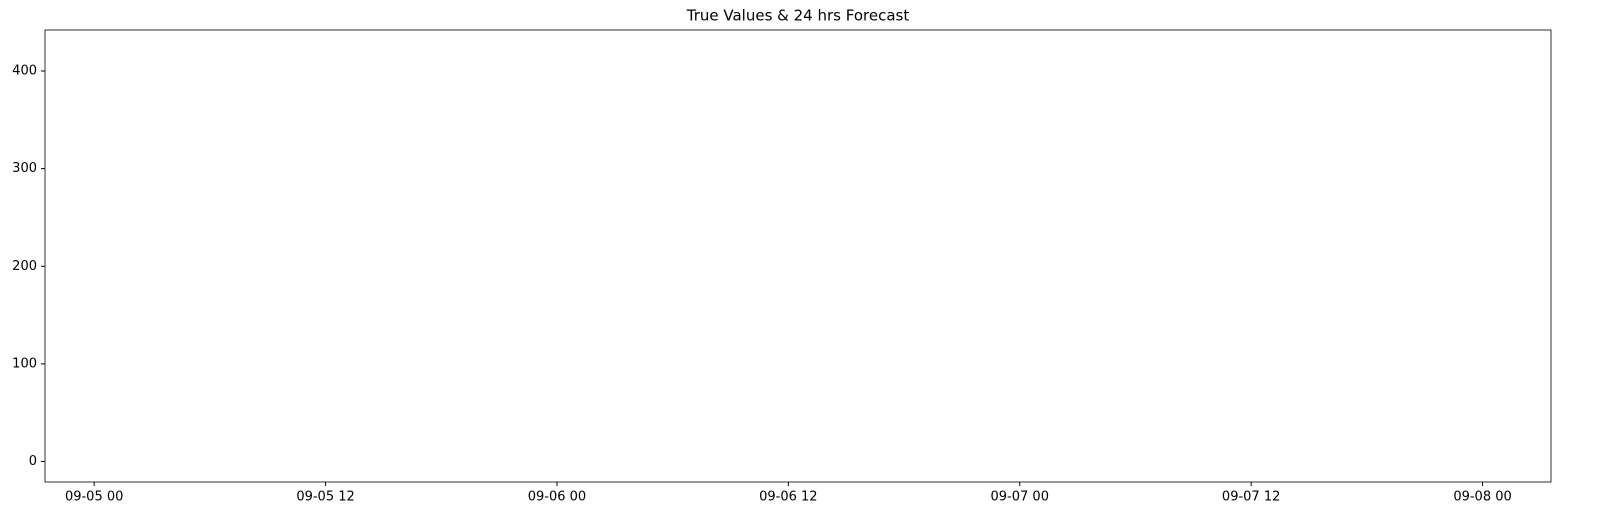  I want to click on x-tick-label: 09-06 12, so click(788, 497).